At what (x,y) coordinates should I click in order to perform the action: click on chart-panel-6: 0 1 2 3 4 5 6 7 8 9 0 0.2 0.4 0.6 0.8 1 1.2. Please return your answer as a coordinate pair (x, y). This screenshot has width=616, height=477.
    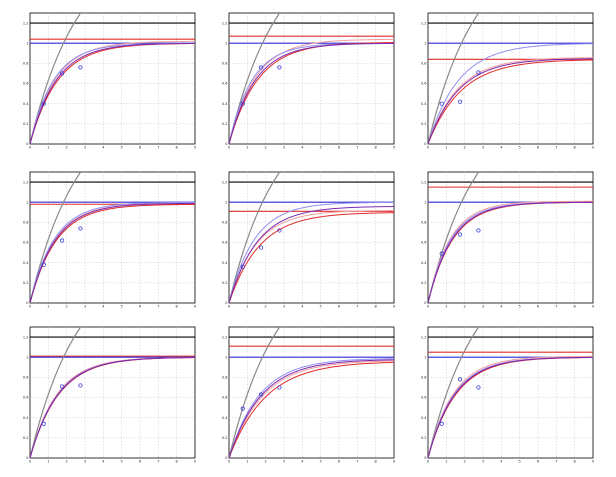
    Looking at the image, I should click on (507, 240).